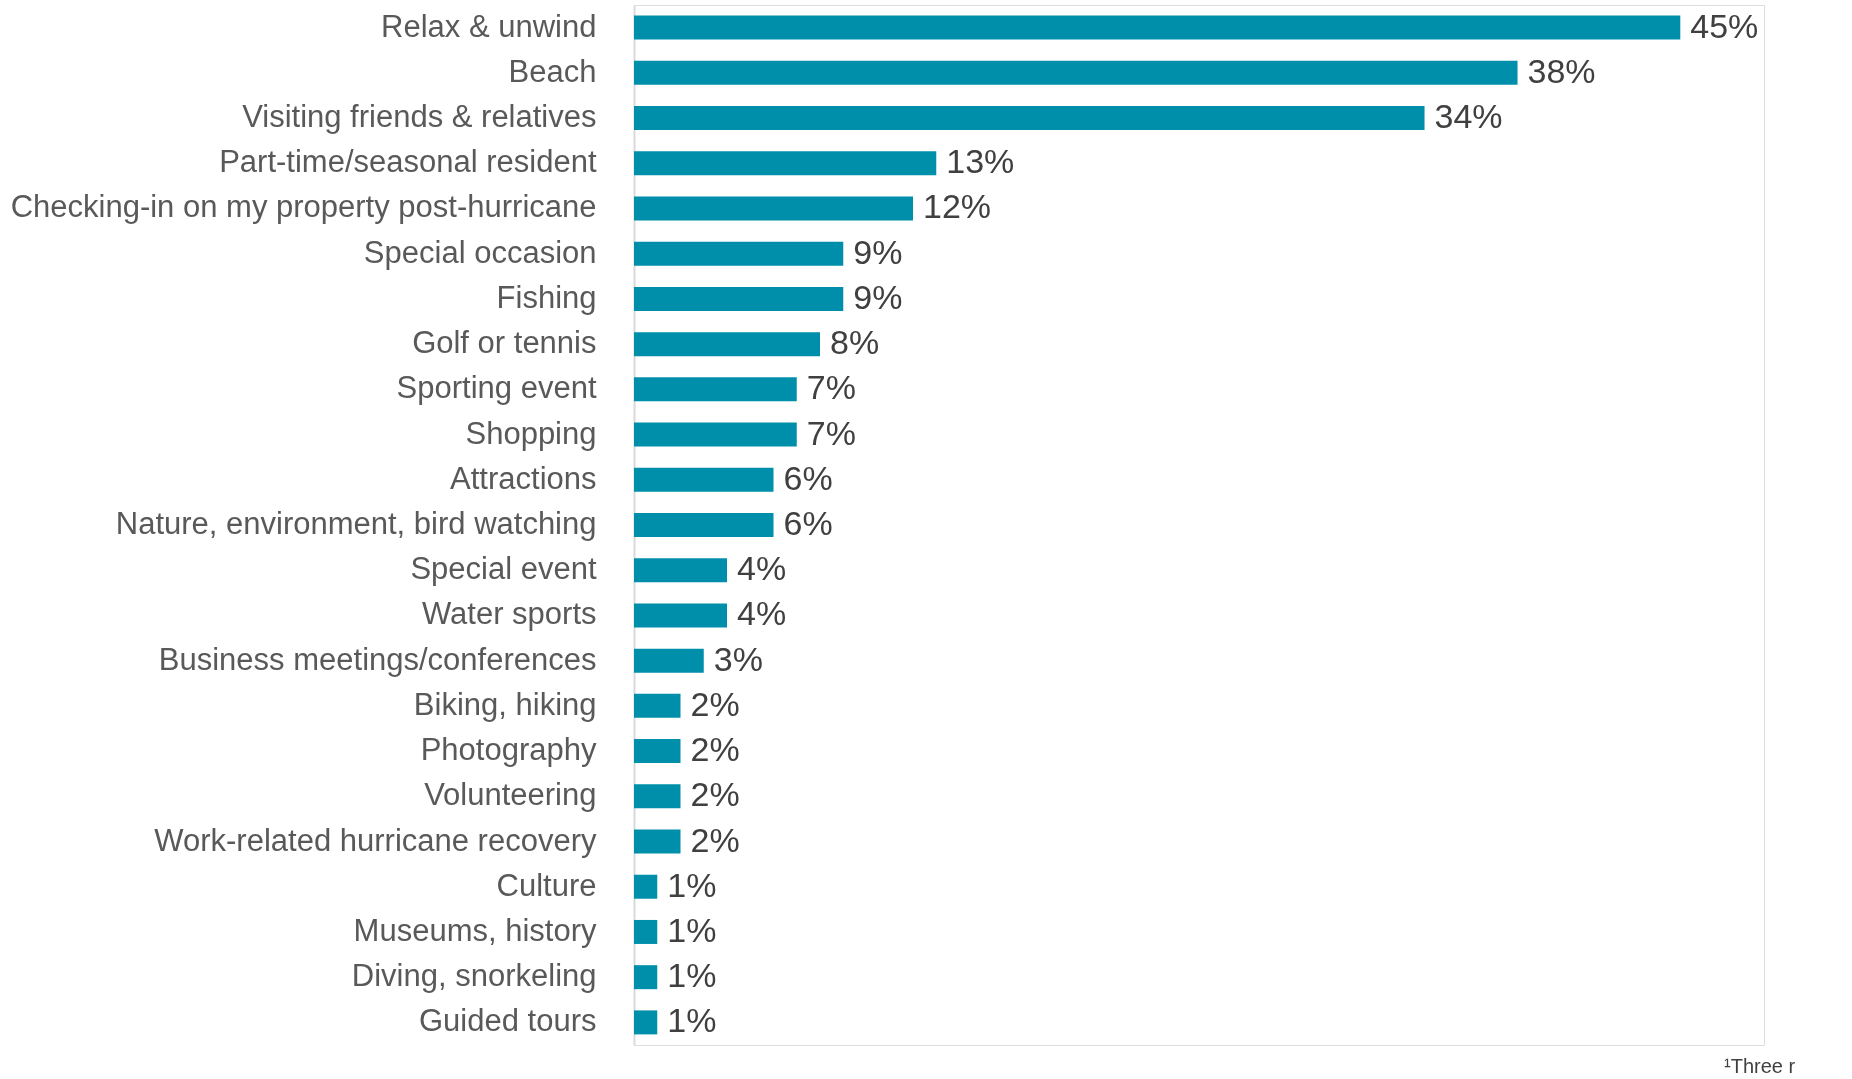 The image size is (1852, 1079). What do you see at coordinates (377, 659) in the screenshot?
I see `y-tick-label: Business meetings/conferences` at bounding box center [377, 659].